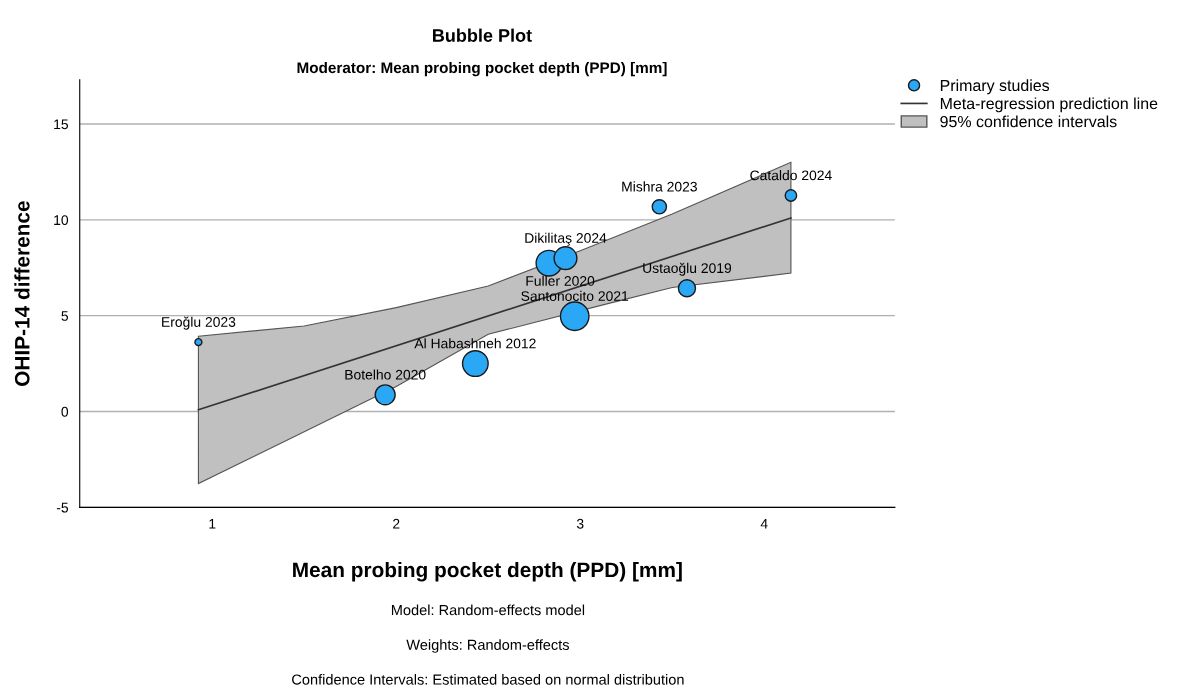  What do you see at coordinates (764, 523) in the screenshot?
I see `x-tick-label: 4` at bounding box center [764, 523].